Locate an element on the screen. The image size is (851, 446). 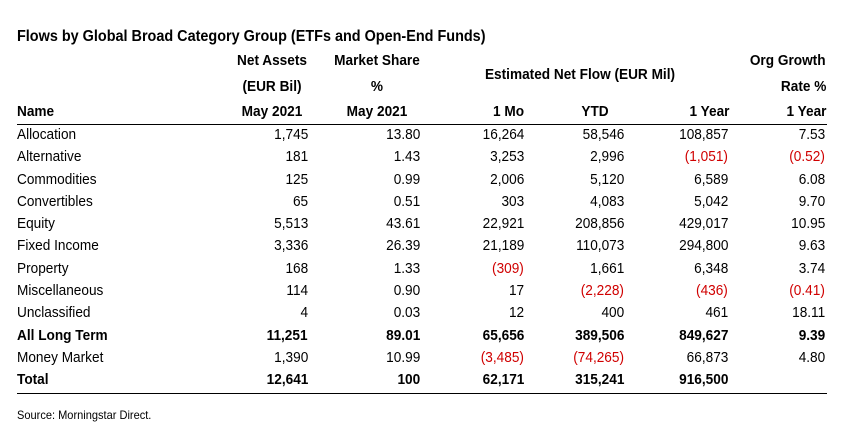
cell-flow-1yr: 108,857 is located at coordinates (703, 135).